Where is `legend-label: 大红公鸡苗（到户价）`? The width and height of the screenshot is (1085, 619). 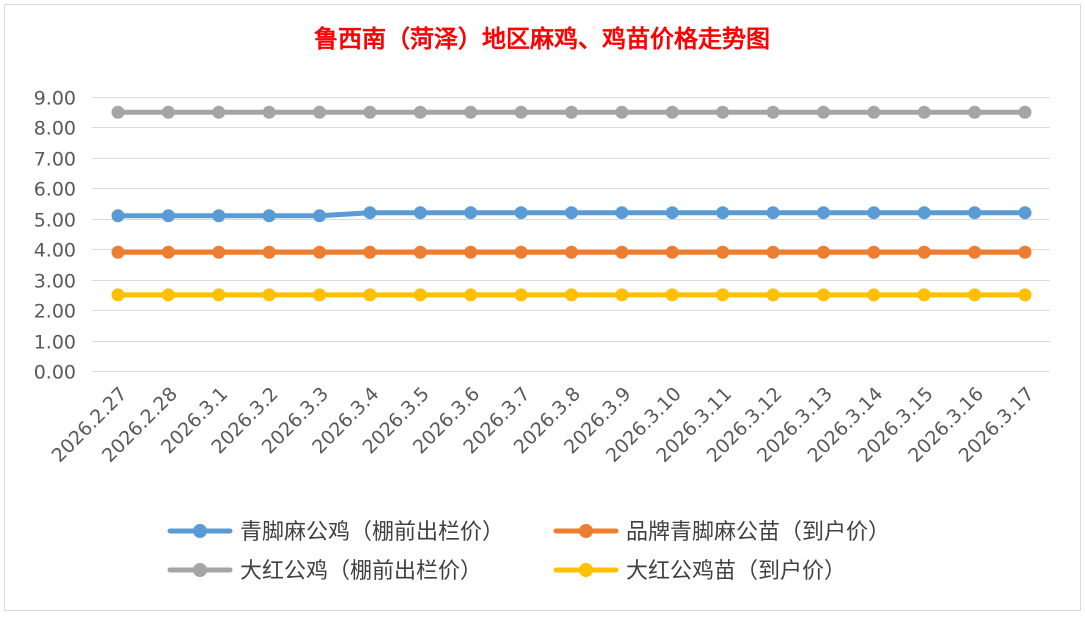 legend-label: 大红公鸡苗（到户价） is located at coordinates (736, 571).